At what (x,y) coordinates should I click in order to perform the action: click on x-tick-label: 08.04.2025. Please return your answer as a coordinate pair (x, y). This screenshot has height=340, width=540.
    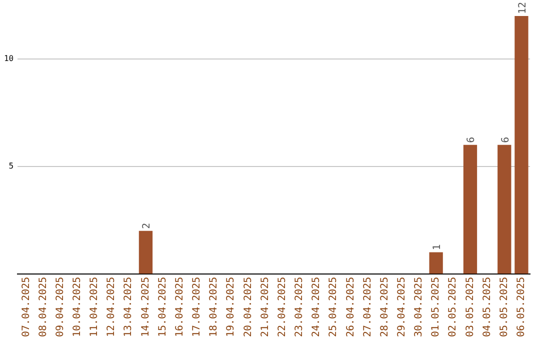
    Looking at the image, I should click on (43, 307).